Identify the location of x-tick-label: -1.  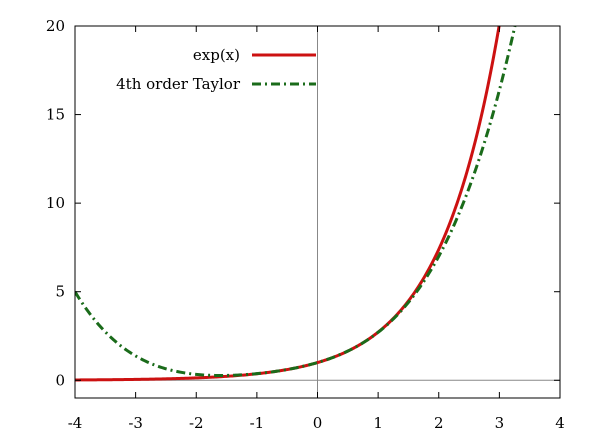
(257, 423).